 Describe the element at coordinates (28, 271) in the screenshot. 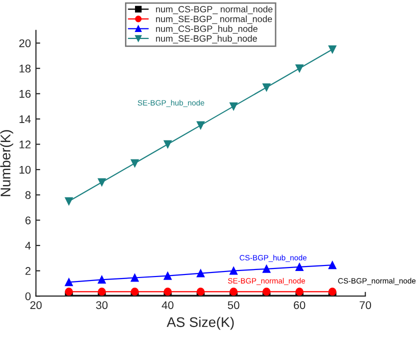

I see `y-tick-label: 2` at that location.